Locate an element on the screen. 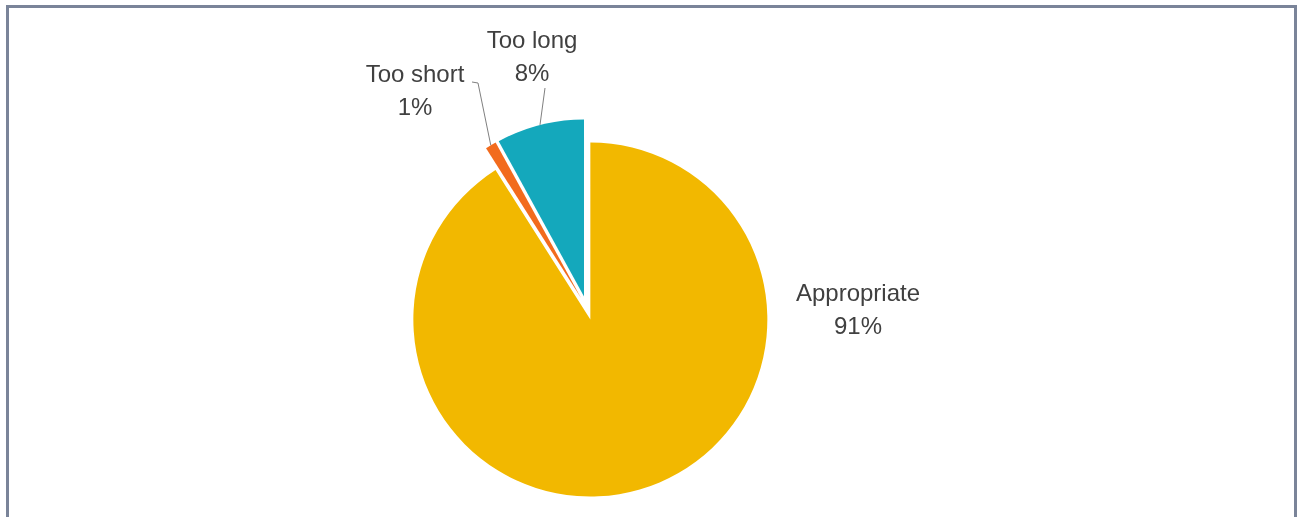 This screenshot has width=1305, height=517. slice-label: Too short is located at coordinates (415, 73).